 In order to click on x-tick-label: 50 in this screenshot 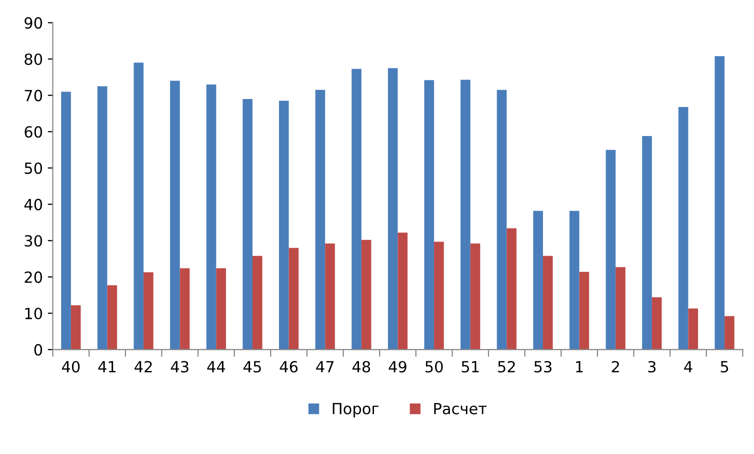, I will do `click(434, 366)`.